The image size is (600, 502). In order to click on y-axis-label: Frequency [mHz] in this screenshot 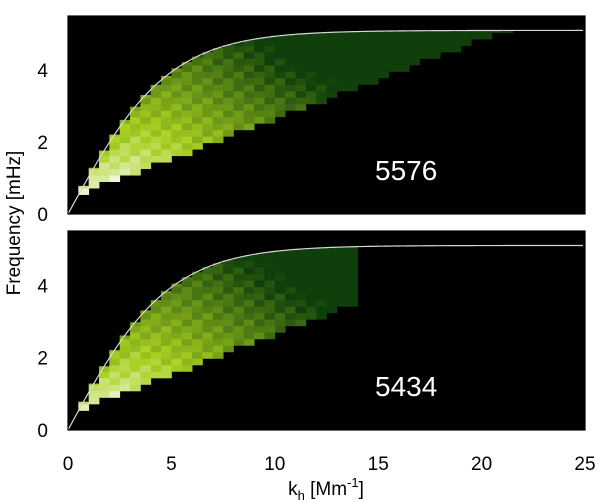, I will do `click(14, 223)`.